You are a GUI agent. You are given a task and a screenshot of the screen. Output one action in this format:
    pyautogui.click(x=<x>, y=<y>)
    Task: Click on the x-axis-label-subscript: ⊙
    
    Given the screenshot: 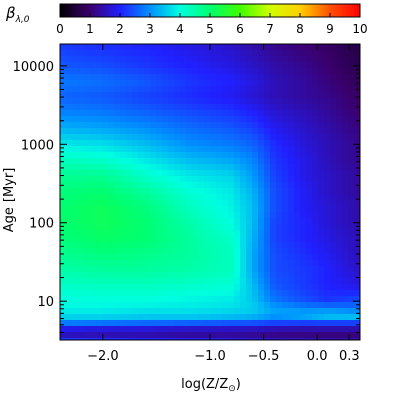 What is the action you would take?
    pyautogui.click(x=232, y=389)
    